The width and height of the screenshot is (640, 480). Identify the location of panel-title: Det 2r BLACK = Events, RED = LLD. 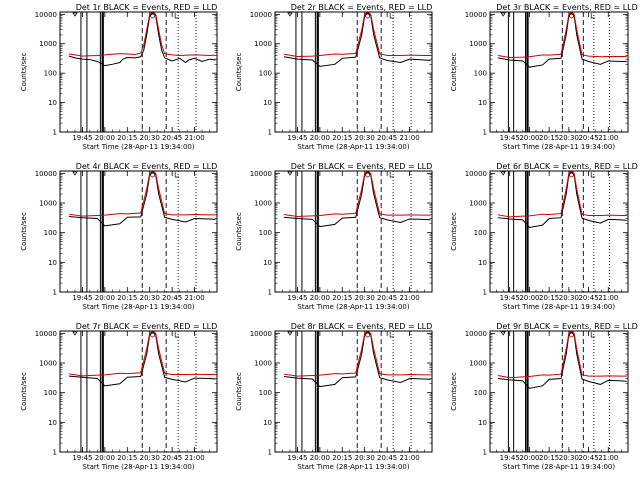
(362, 7).